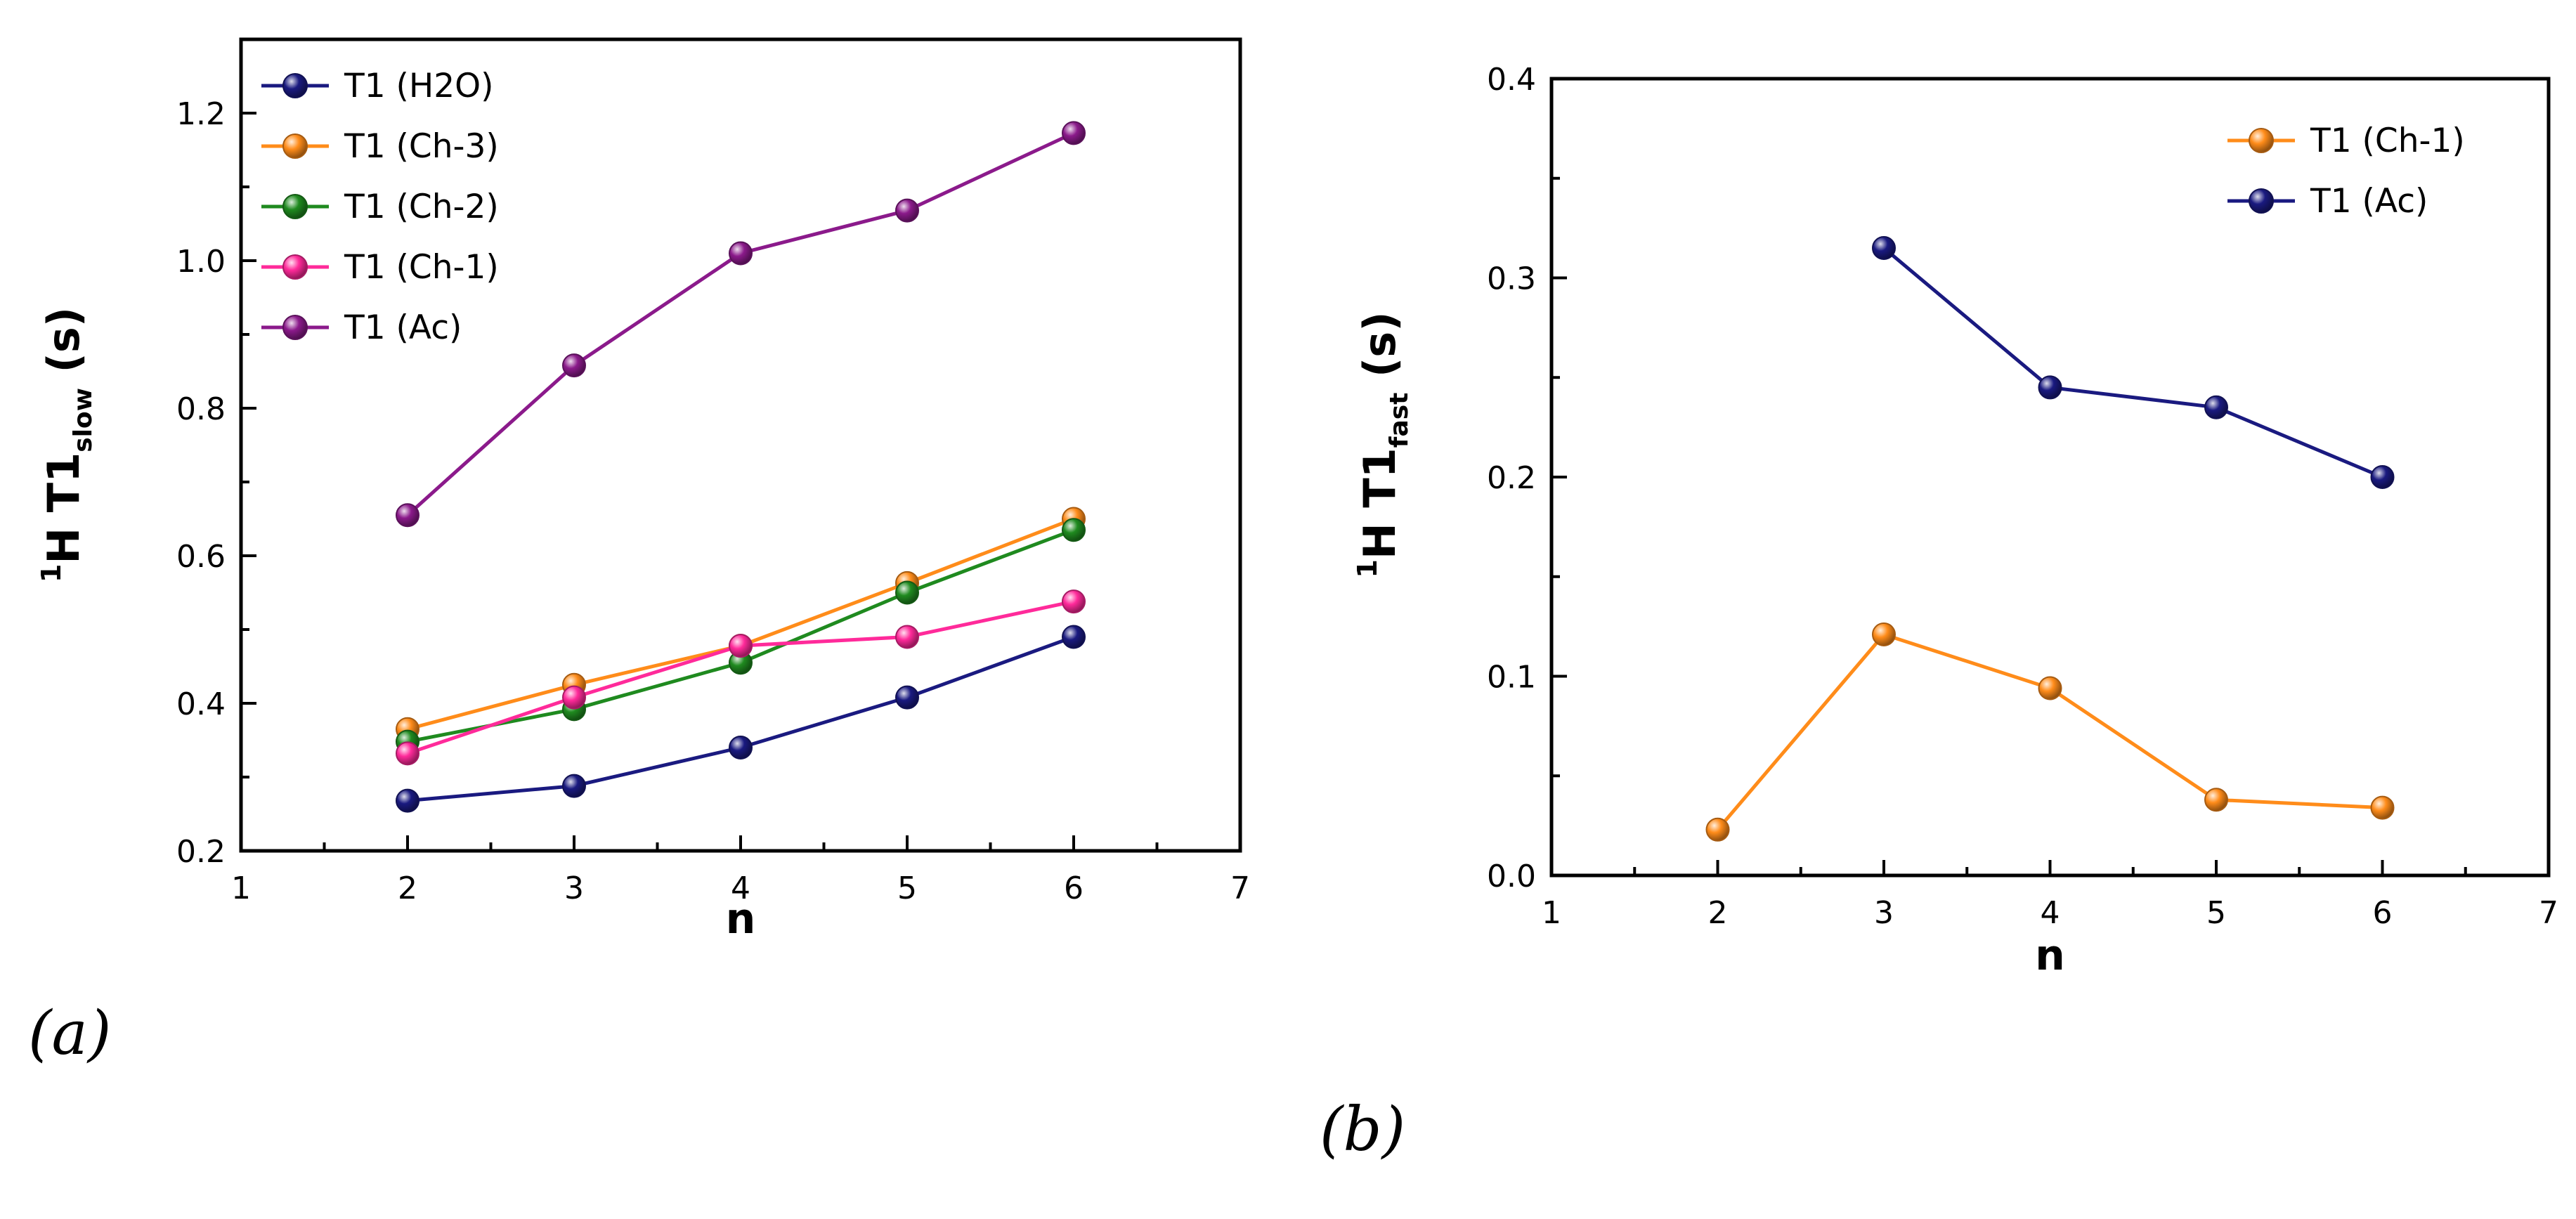 The width and height of the screenshot is (2576, 1219). I want to click on y-tick-label: 0.1, so click(1511, 678).